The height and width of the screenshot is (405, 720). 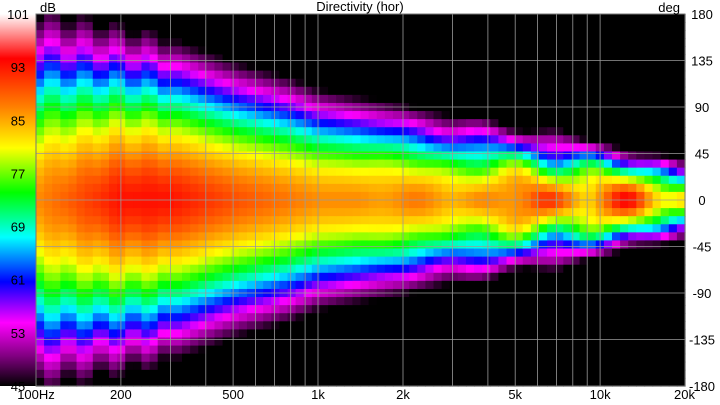 I want to click on y-tick-label: 180, so click(x=702, y=14).